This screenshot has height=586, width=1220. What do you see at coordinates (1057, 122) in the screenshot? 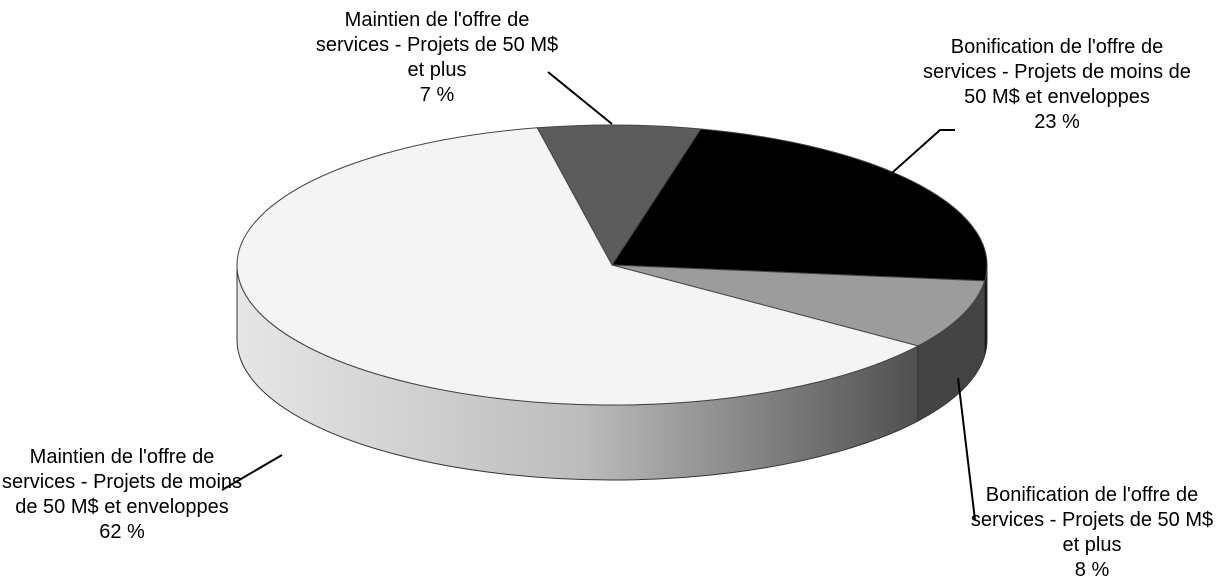
I see `slice-value: 23 %` at bounding box center [1057, 122].